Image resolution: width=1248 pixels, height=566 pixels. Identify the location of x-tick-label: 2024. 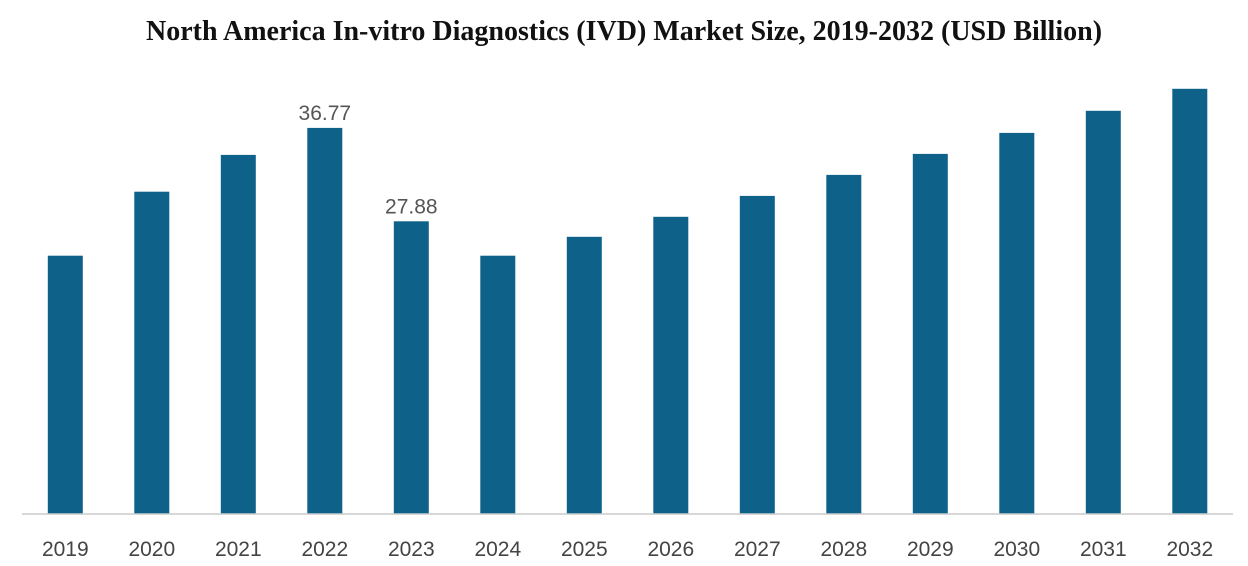
(497, 549).